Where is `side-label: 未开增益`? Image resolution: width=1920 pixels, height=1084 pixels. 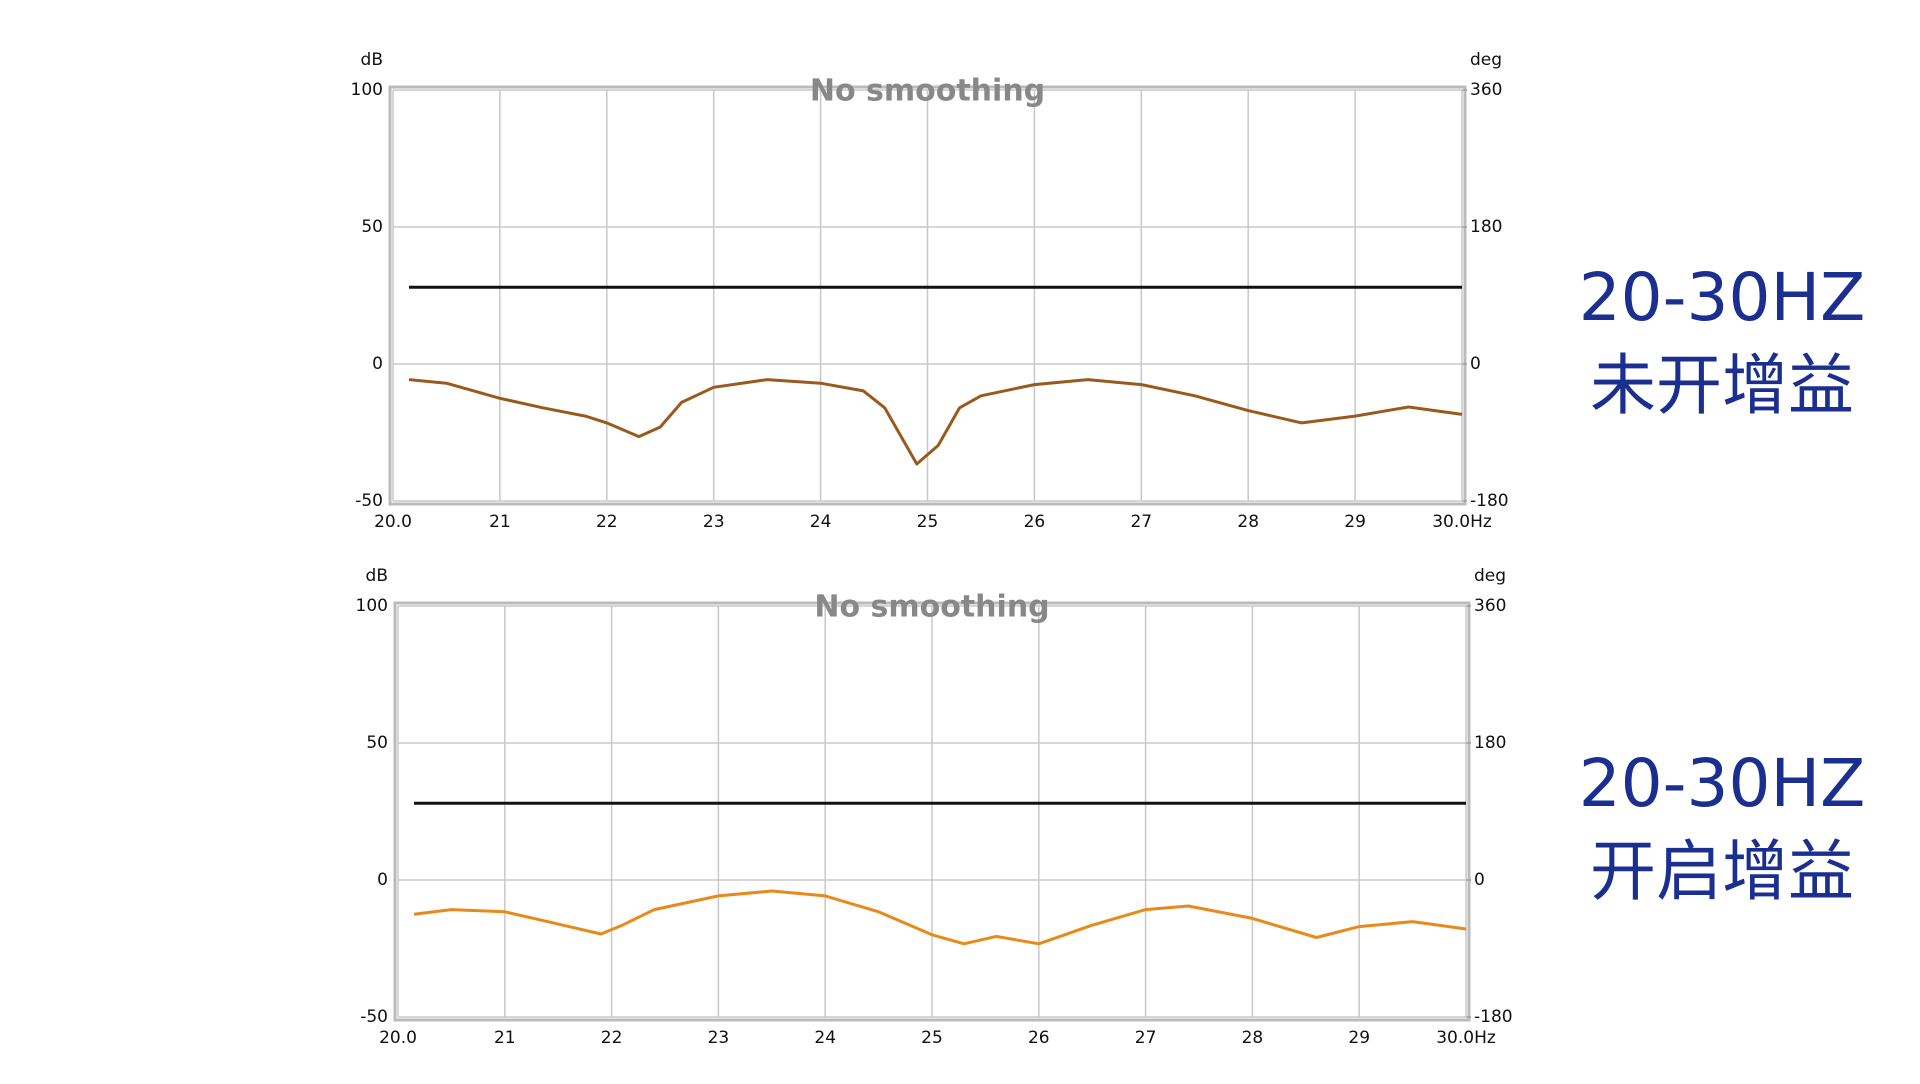
side-label: 未开增益 is located at coordinates (1722, 385).